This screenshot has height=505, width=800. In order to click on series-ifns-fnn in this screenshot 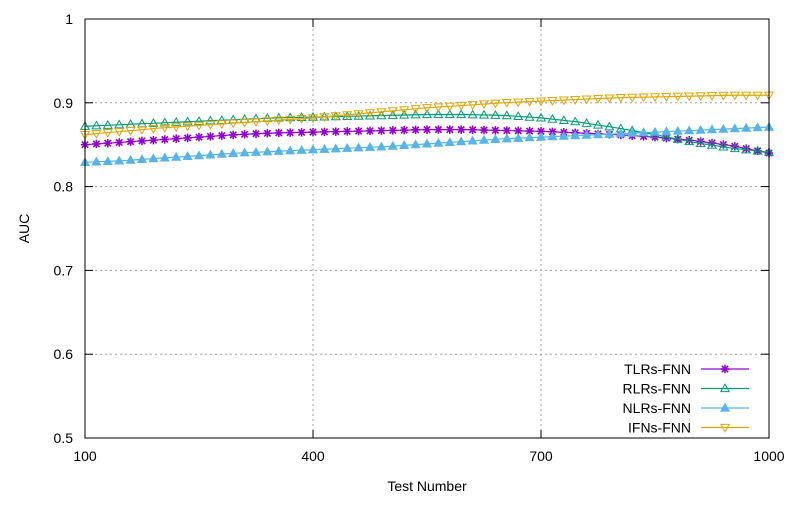, I will do `click(427, 115)`.